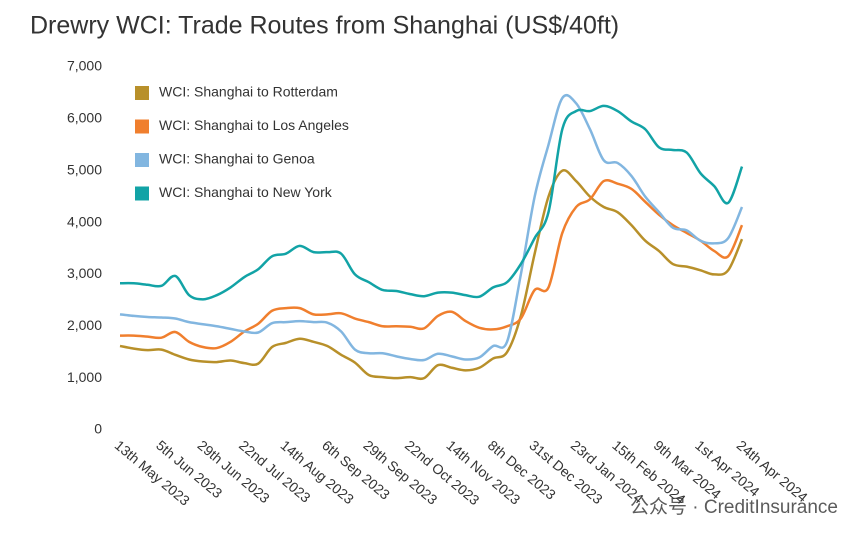 Image resolution: width=865 pixels, height=540 pixels. Describe the element at coordinates (84, 169) in the screenshot. I see `y-tick-label: 5,000` at that location.